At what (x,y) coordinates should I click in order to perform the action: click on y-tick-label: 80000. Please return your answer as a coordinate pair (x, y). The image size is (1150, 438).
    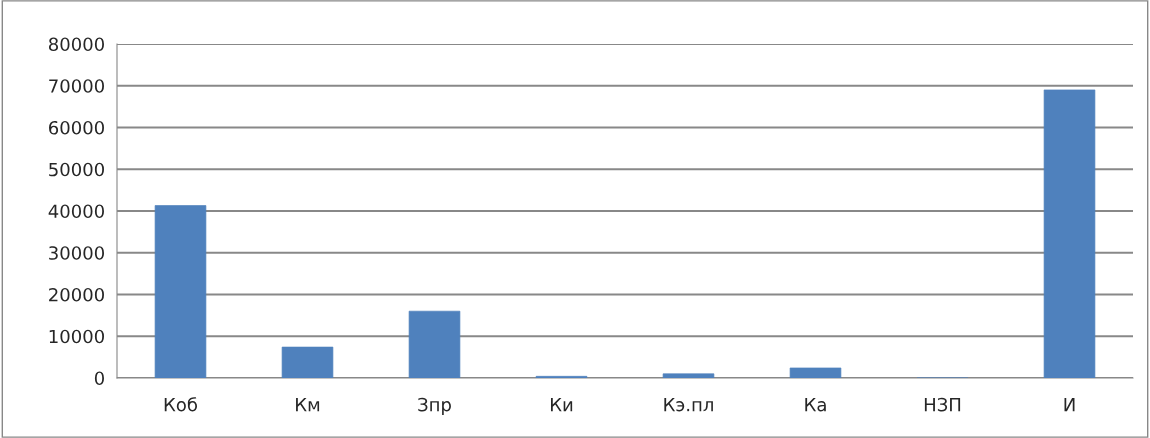
    Looking at the image, I should click on (76, 44).